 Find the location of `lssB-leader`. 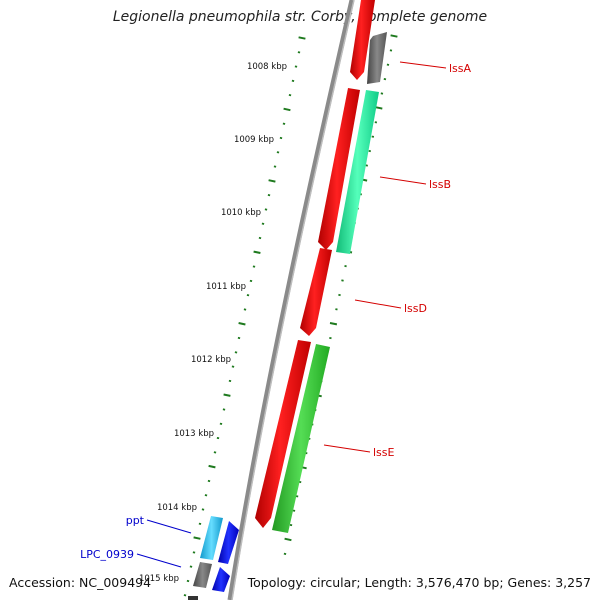

lssB-leader is located at coordinates (403, 180).